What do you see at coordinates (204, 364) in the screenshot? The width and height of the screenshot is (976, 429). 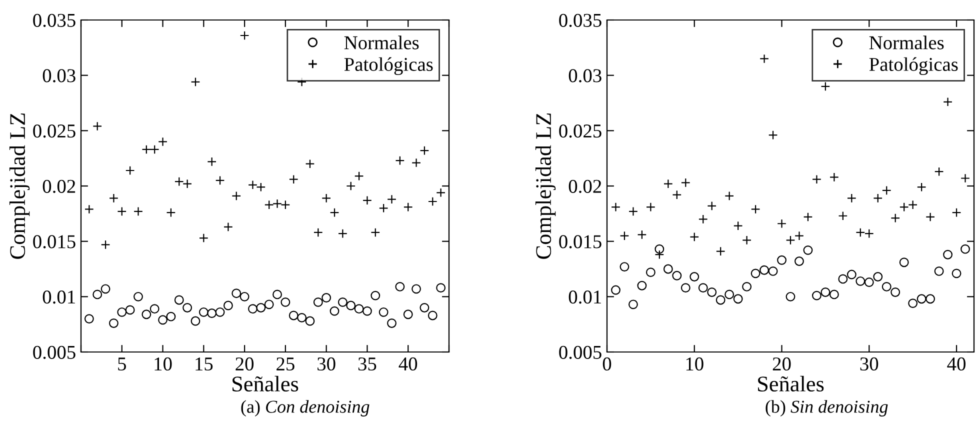 I see `x-tick-label: 15` at bounding box center [204, 364].